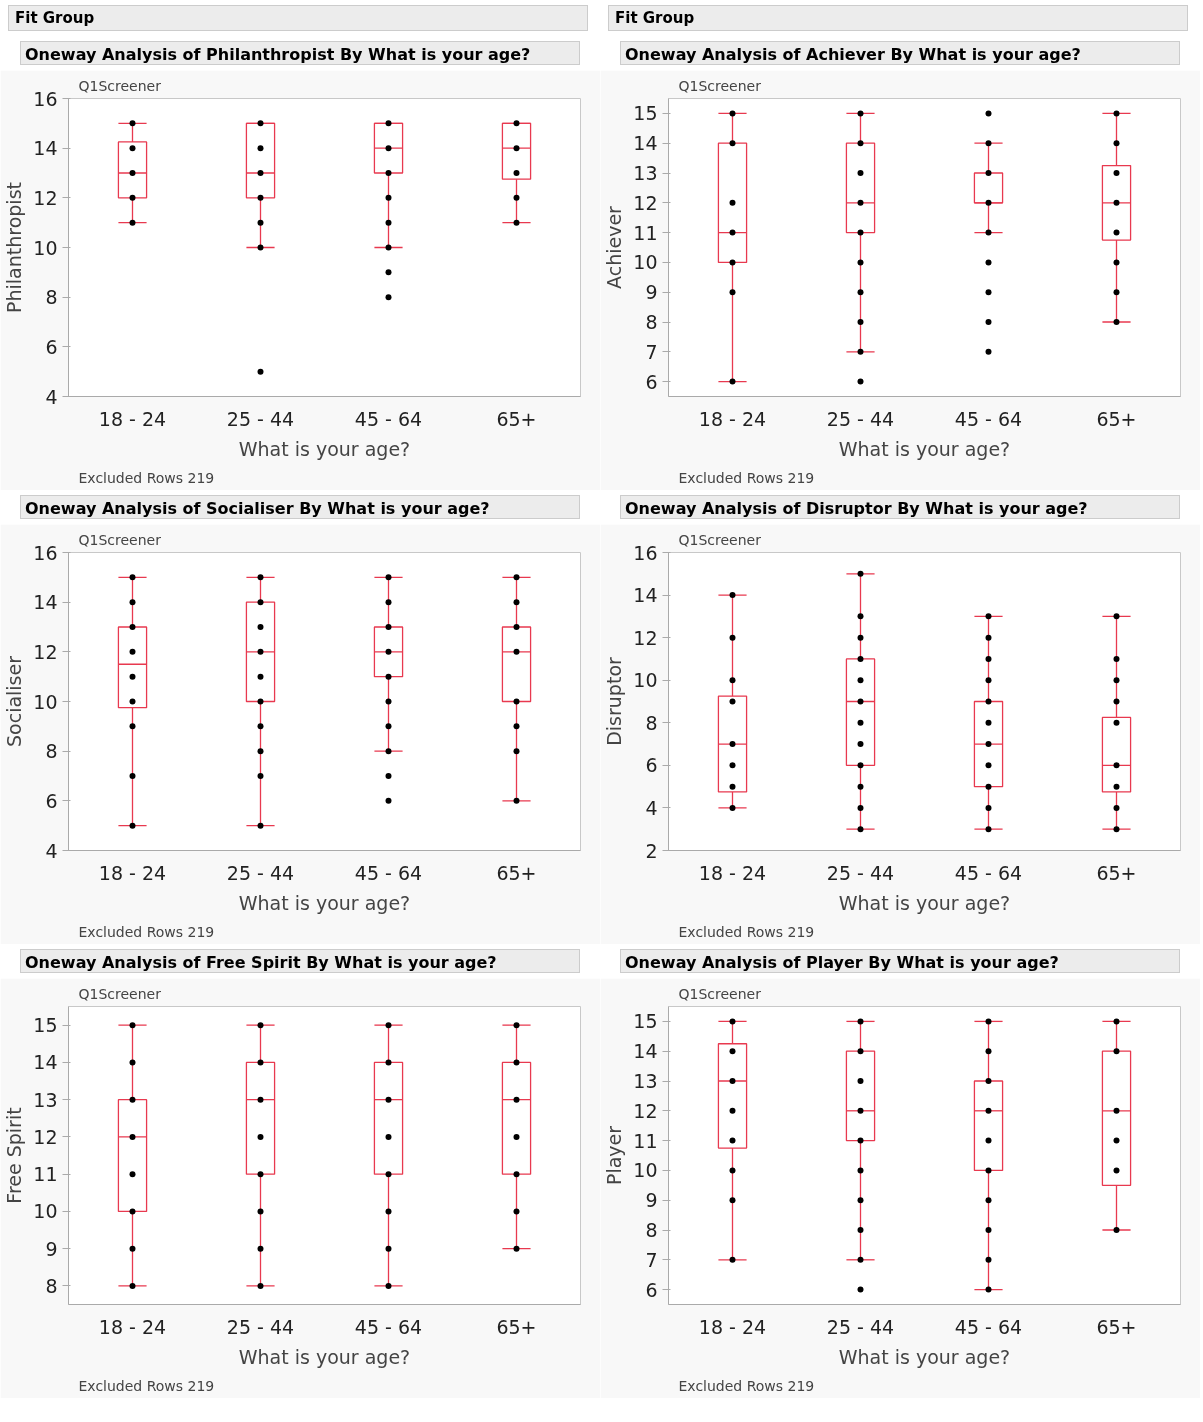 Image resolution: width=1203 pixels, height=1422 pixels. What do you see at coordinates (14, 701) in the screenshot?
I see `y-axis-title: Socialiser` at bounding box center [14, 701].